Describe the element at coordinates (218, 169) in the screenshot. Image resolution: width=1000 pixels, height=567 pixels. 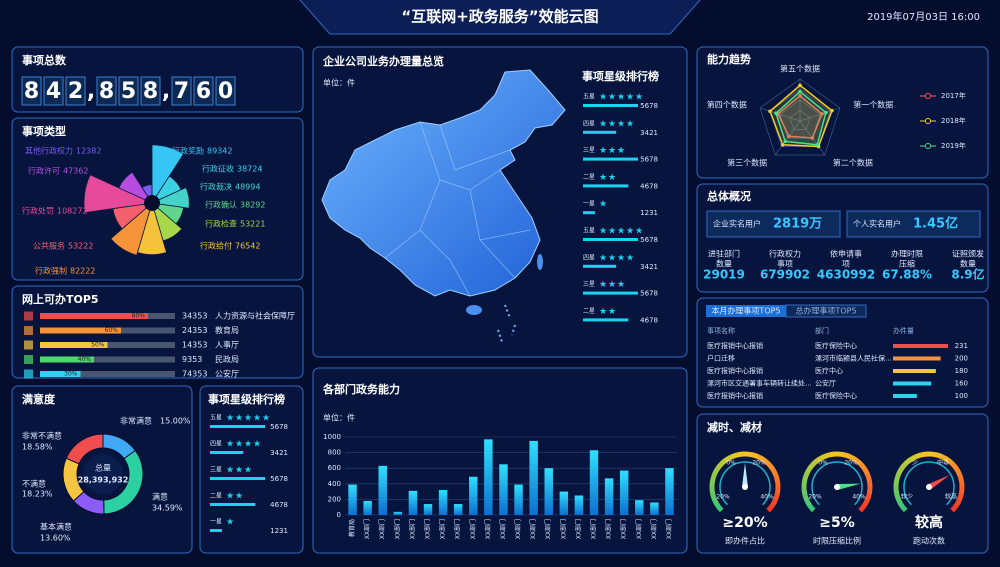
I see `rose-label: 行政征收` at that location.